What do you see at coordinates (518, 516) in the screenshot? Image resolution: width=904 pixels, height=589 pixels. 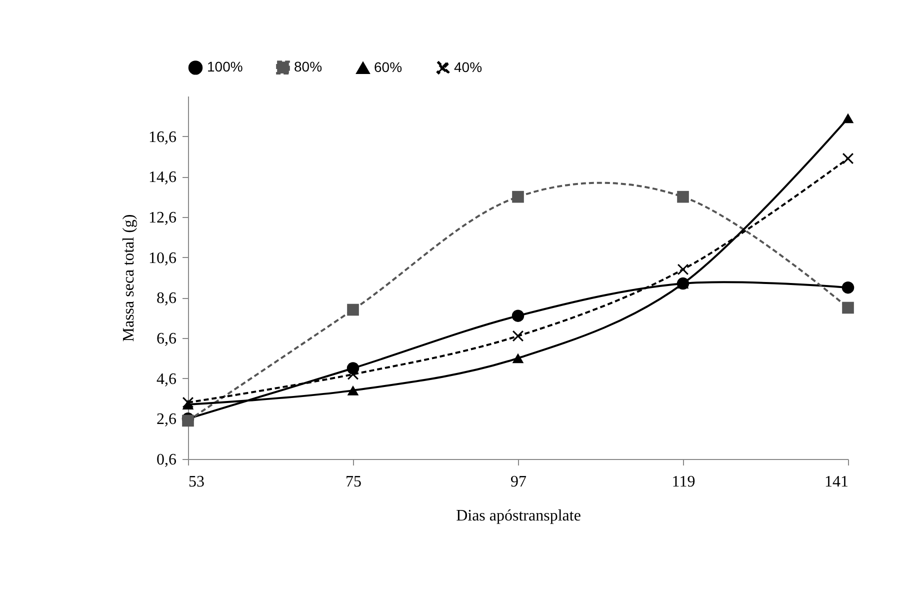 I see `x-axis-title: Dias apóstransplate` at bounding box center [518, 516].